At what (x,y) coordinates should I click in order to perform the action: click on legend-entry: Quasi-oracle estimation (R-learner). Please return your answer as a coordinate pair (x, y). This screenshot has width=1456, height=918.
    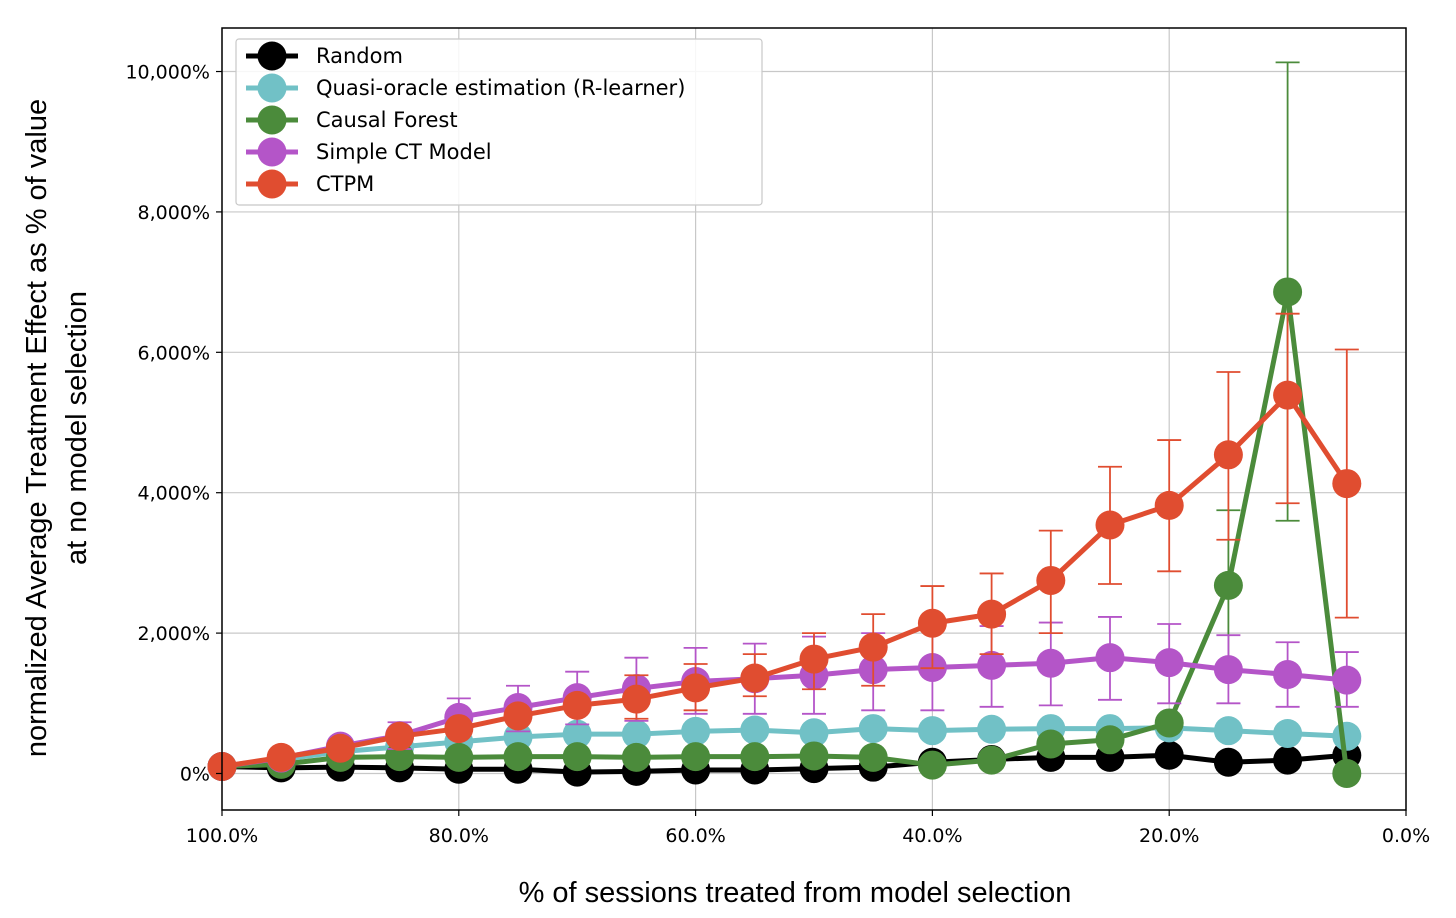
    Looking at the image, I should click on (465, 88).